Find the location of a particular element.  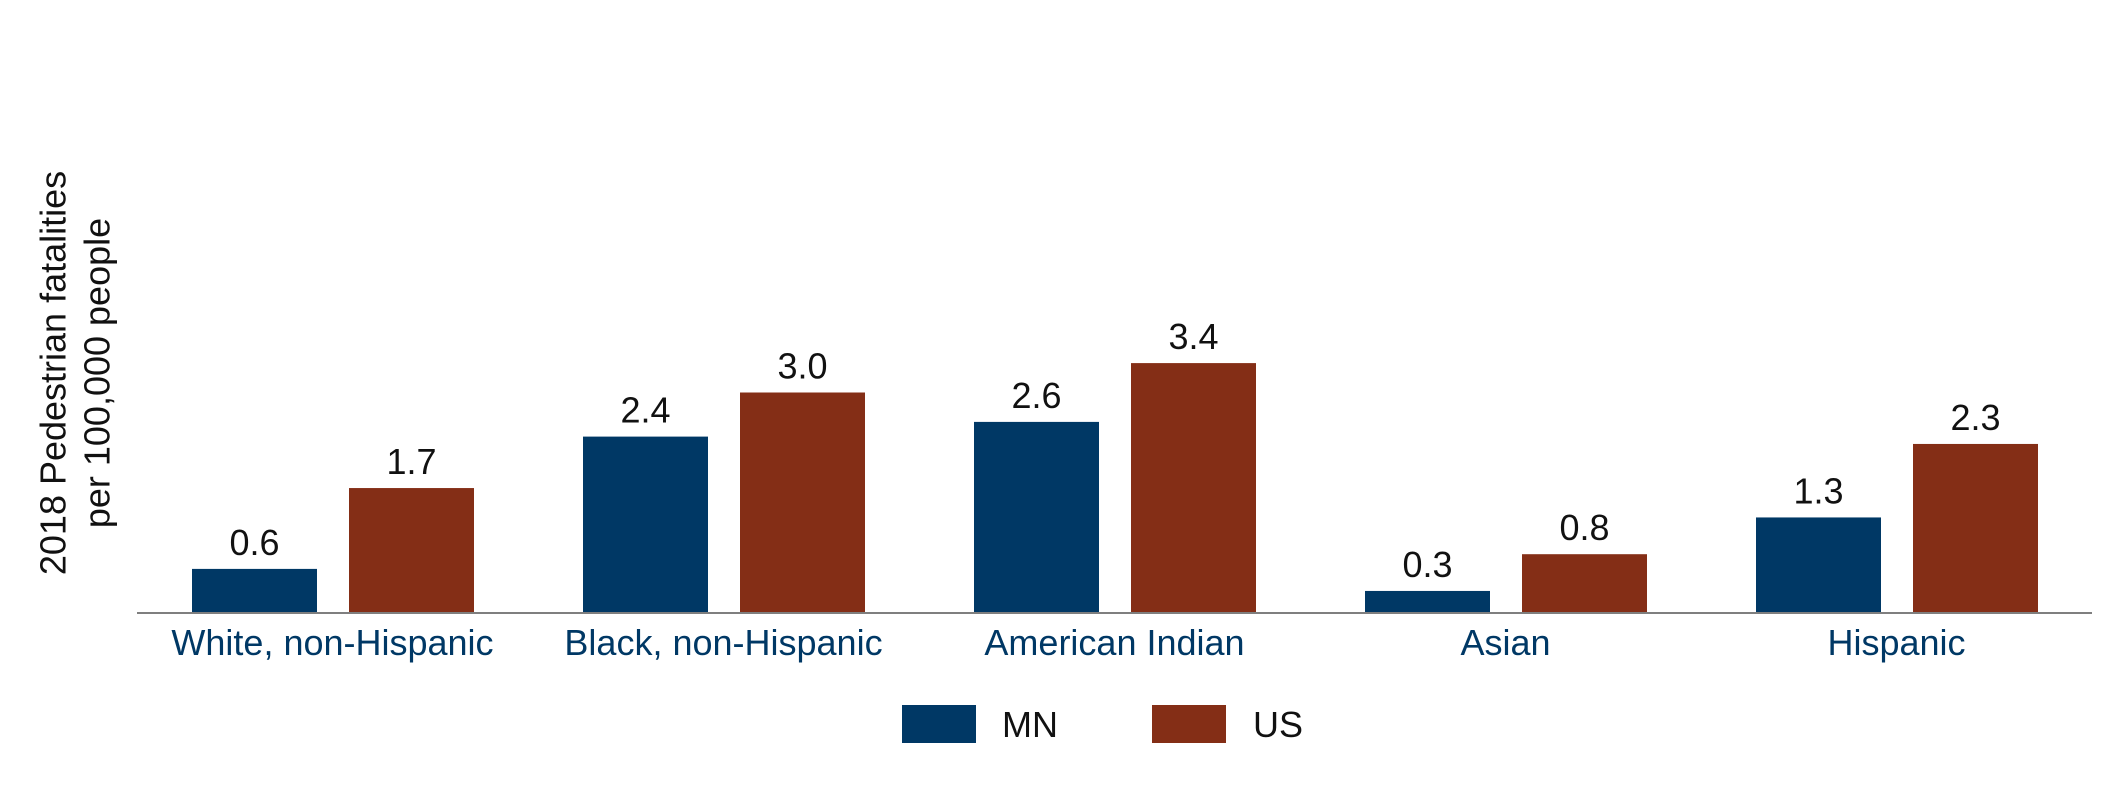

legend-swatch-mn is located at coordinates (939, 724).